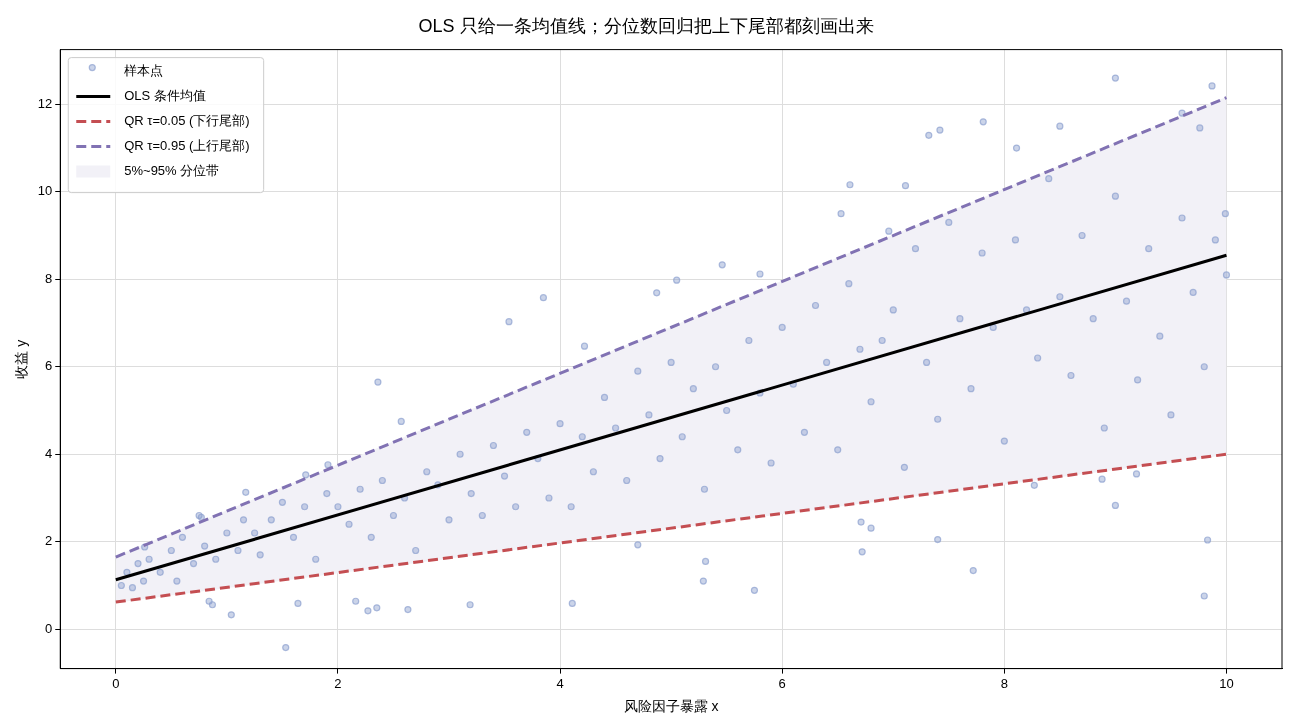 Image resolution: width=1300 pixels, height=728 pixels. Describe the element at coordinates (49, 453) in the screenshot. I see `y-tick-label: 4` at that location.